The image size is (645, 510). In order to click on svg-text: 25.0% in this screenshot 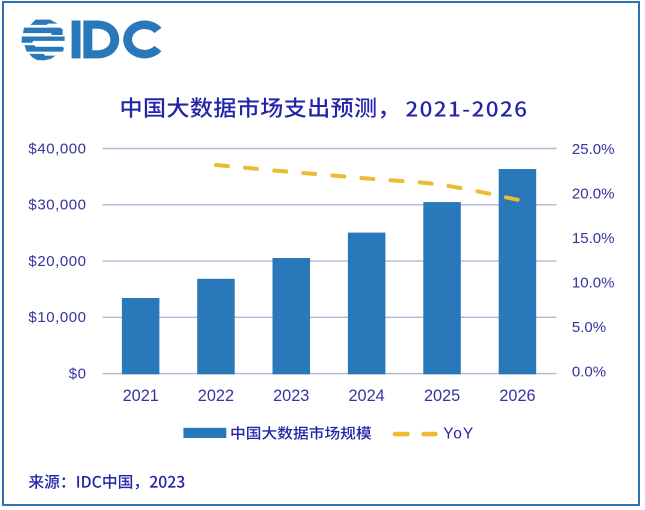, I will do `click(593, 149)`.